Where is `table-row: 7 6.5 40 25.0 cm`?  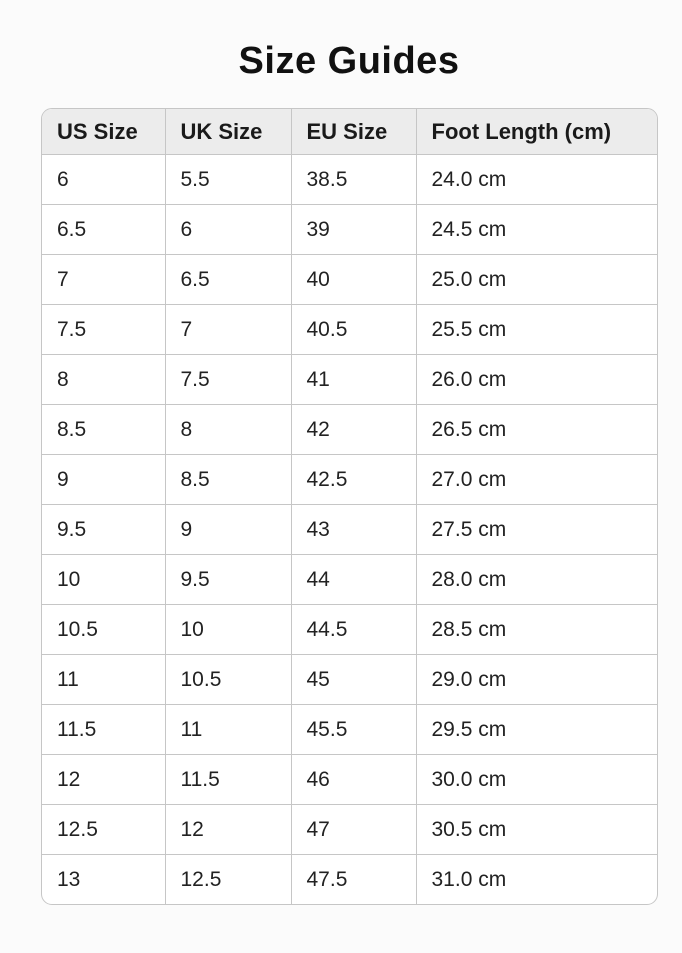 table-row: 7 6.5 40 25.0 cm is located at coordinates (349, 279).